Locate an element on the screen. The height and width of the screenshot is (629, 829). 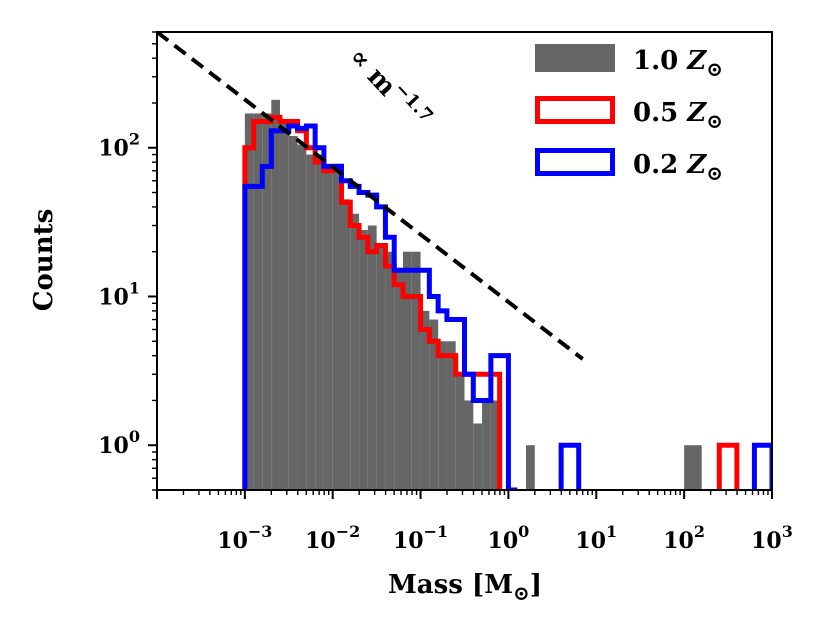
y-tick-label-0: 10⁰ is located at coordinates (119, 443).